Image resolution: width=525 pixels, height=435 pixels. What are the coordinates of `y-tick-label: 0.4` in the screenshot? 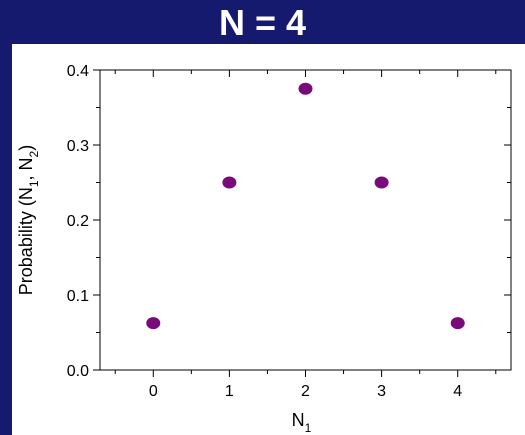 It's located at (78, 71).